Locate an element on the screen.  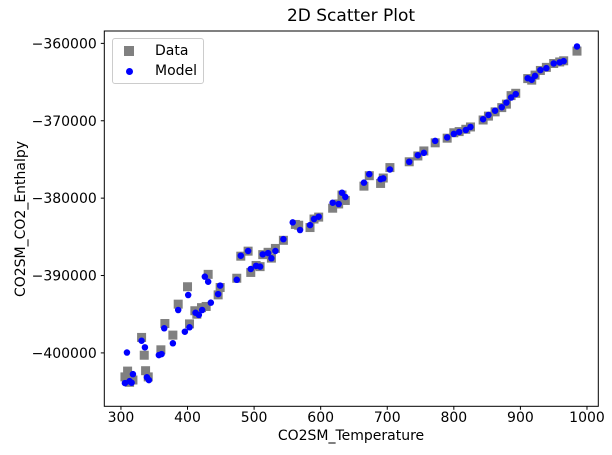
y-tick-label: −360000 is located at coordinates (64, 44).